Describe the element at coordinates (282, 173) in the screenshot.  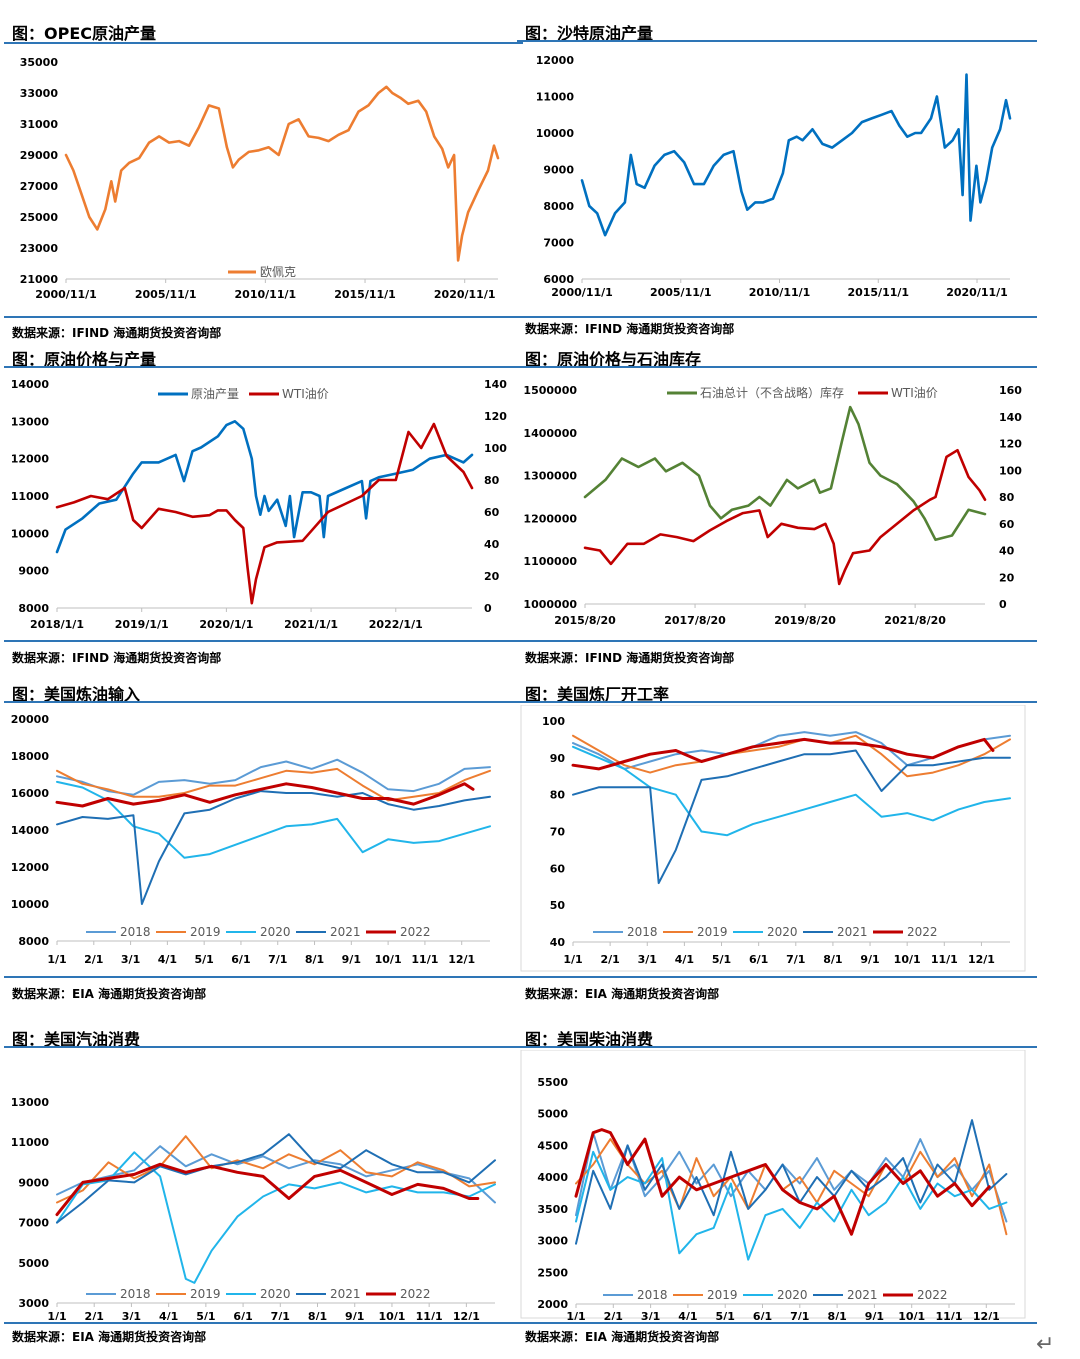
I see `series-line-欧佩克` at that location.